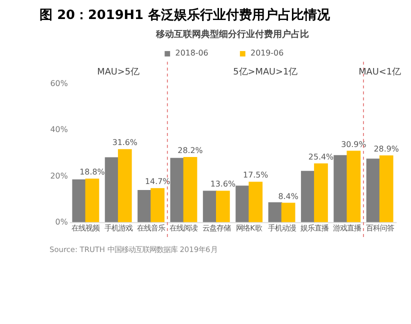 This screenshot has width=411, height=324. What do you see at coordinates (61, 222) in the screenshot?
I see `y-tick-label: 0%` at bounding box center [61, 222].